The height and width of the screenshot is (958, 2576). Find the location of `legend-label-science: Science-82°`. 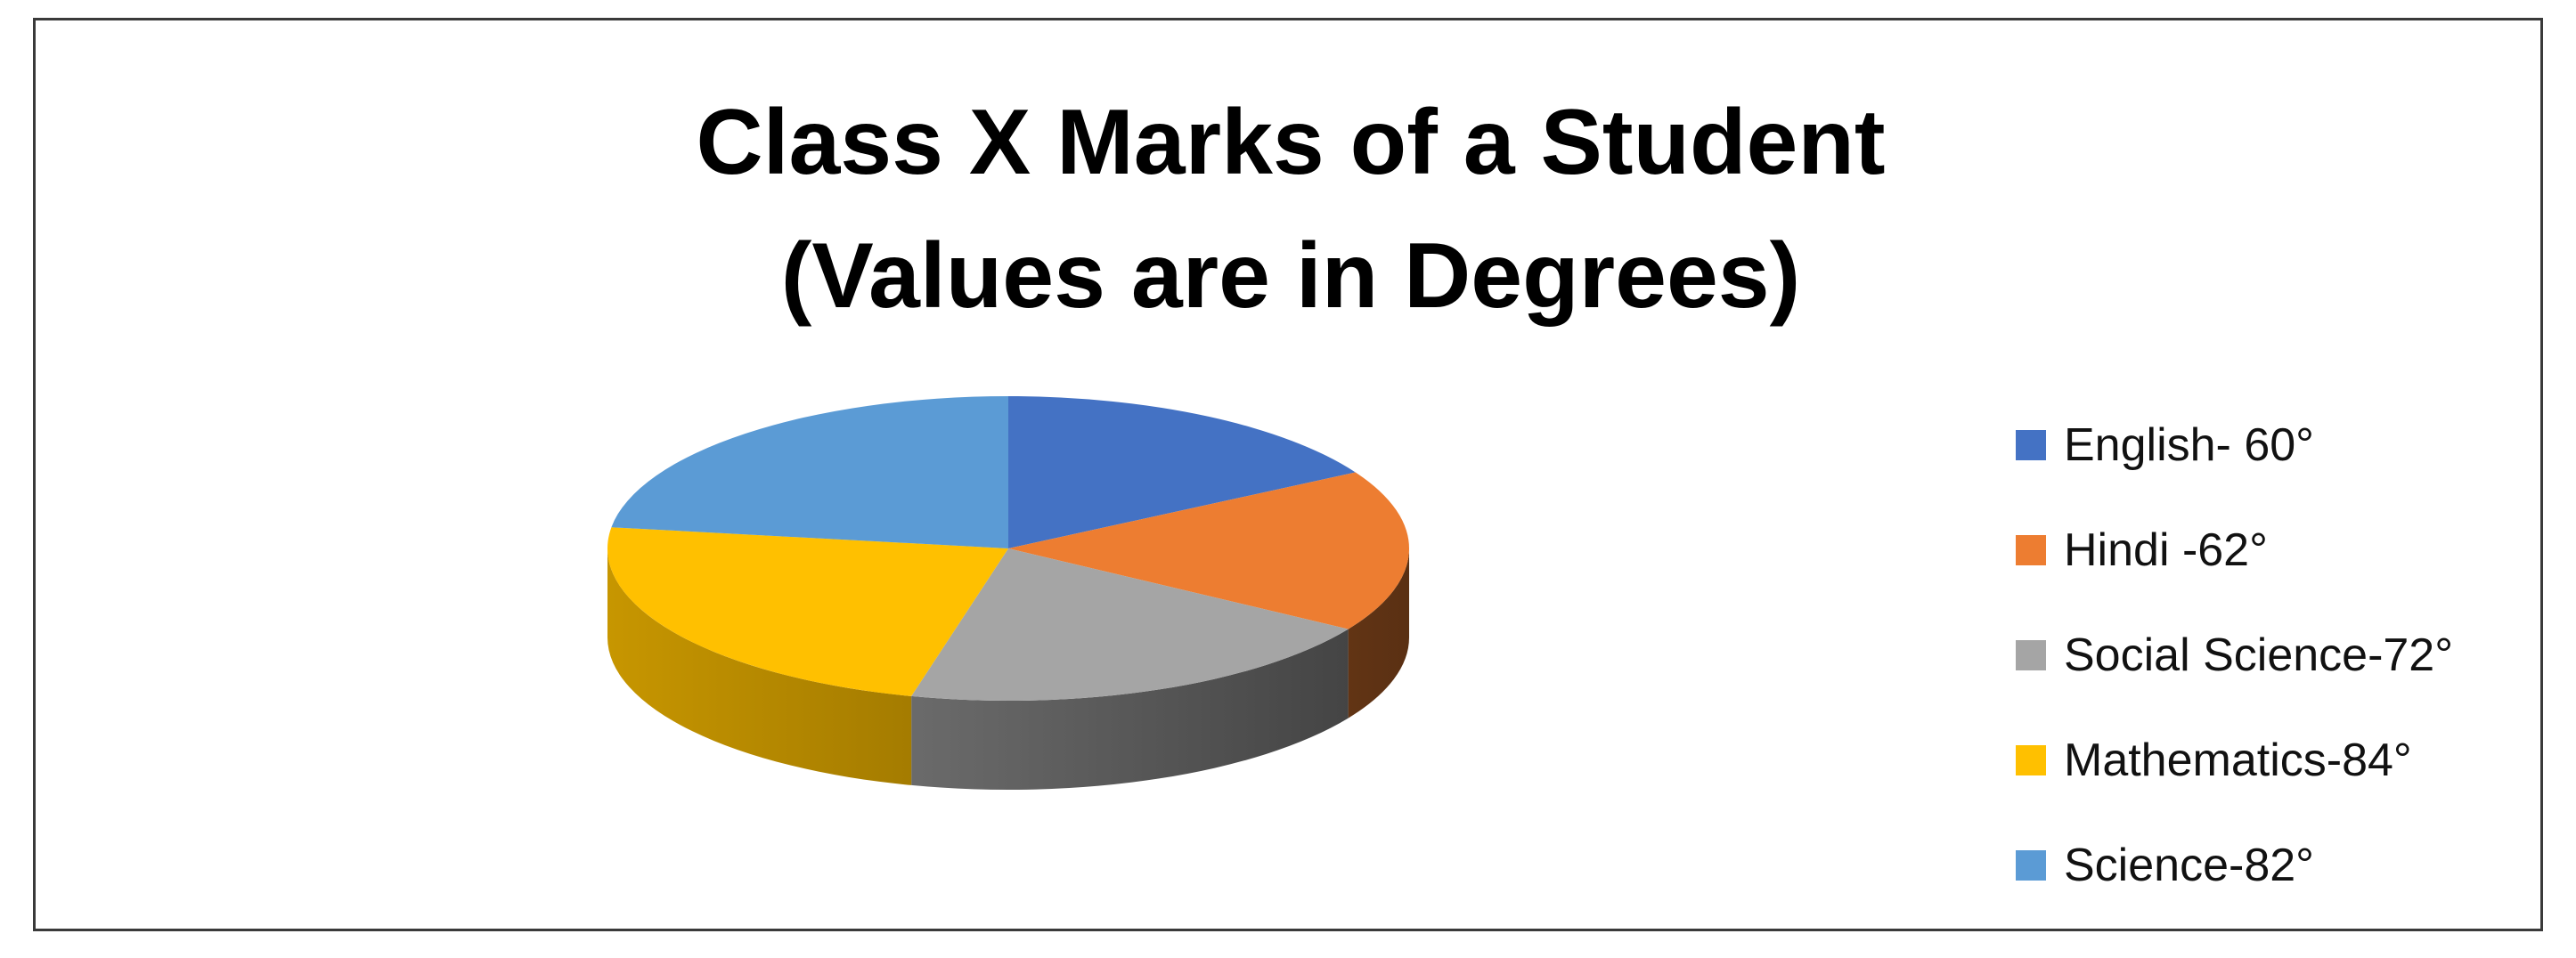

legend-label-science: Science-82° is located at coordinates (2189, 865).